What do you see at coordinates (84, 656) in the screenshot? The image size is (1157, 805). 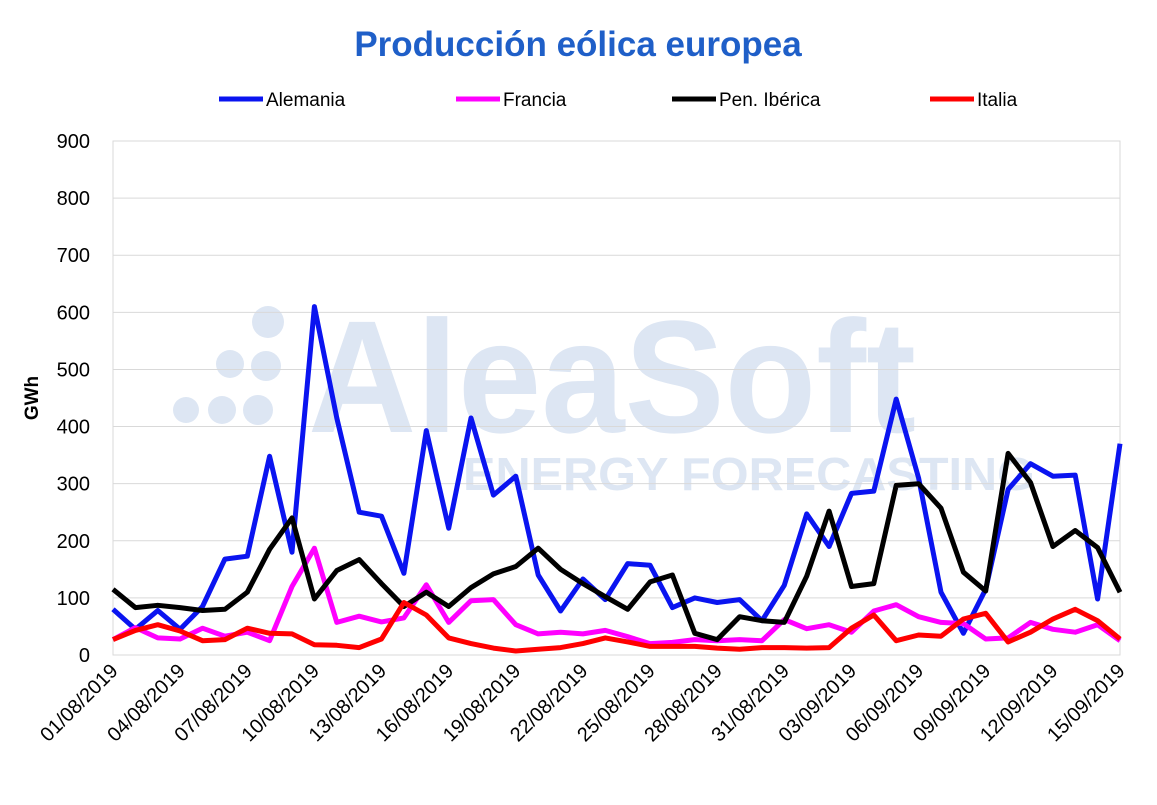 I see `y-tick-label: 0` at bounding box center [84, 656].